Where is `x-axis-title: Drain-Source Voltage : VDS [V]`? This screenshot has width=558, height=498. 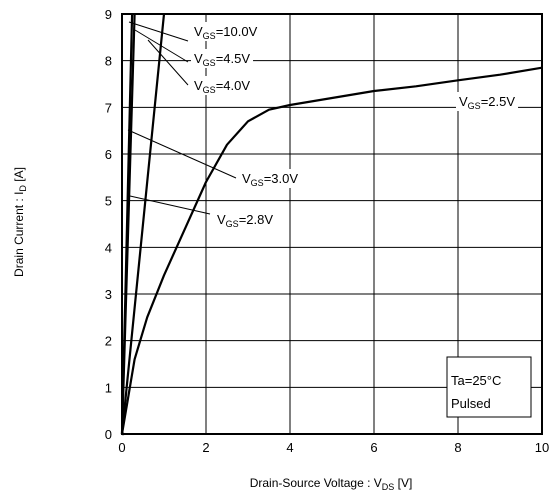 x-axis-title: Drain-Source Voltage : VDS [V] is located at coordinates (331, 484).